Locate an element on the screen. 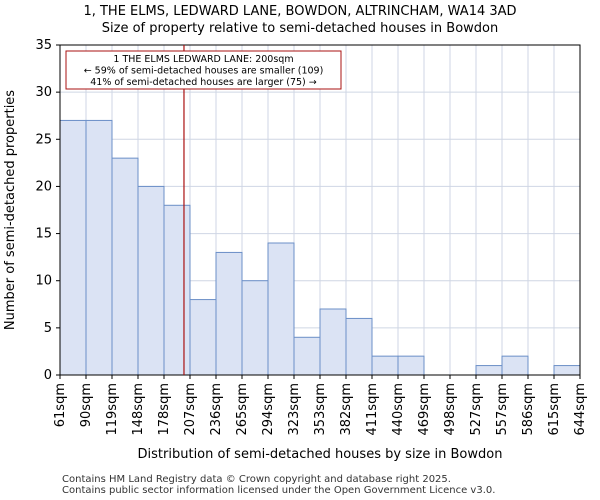 The width and height of the screenshot is (600, 500). x-tick-label: 586sqm is located at coordinates (528, 409).